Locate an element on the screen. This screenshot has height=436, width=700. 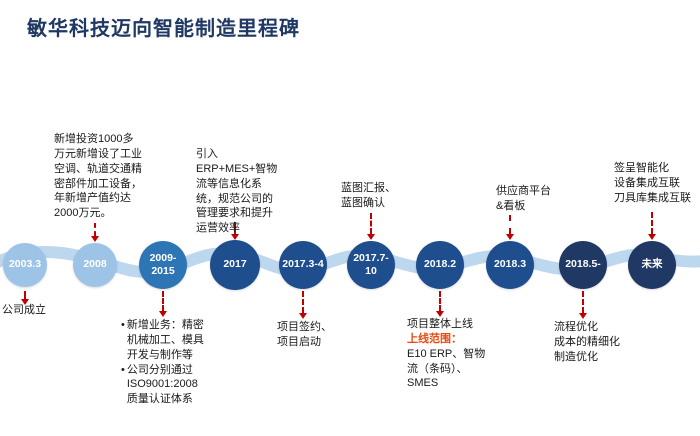
page-title: 敏华科技迈向智能制造里程碑 is located at coordinates (163, 29).